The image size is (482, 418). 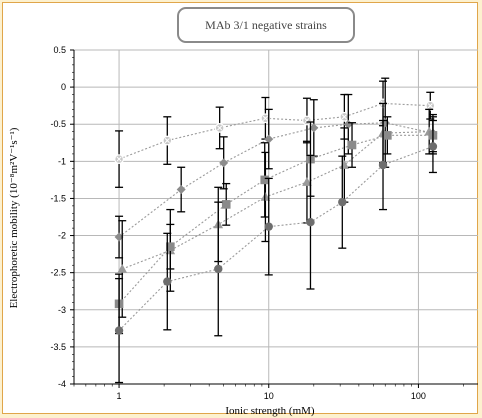 What do you see at coordinates (58, 273) in the screenshot?
I see `y-tick-label: -2.5` at bounding box center [58, 273].